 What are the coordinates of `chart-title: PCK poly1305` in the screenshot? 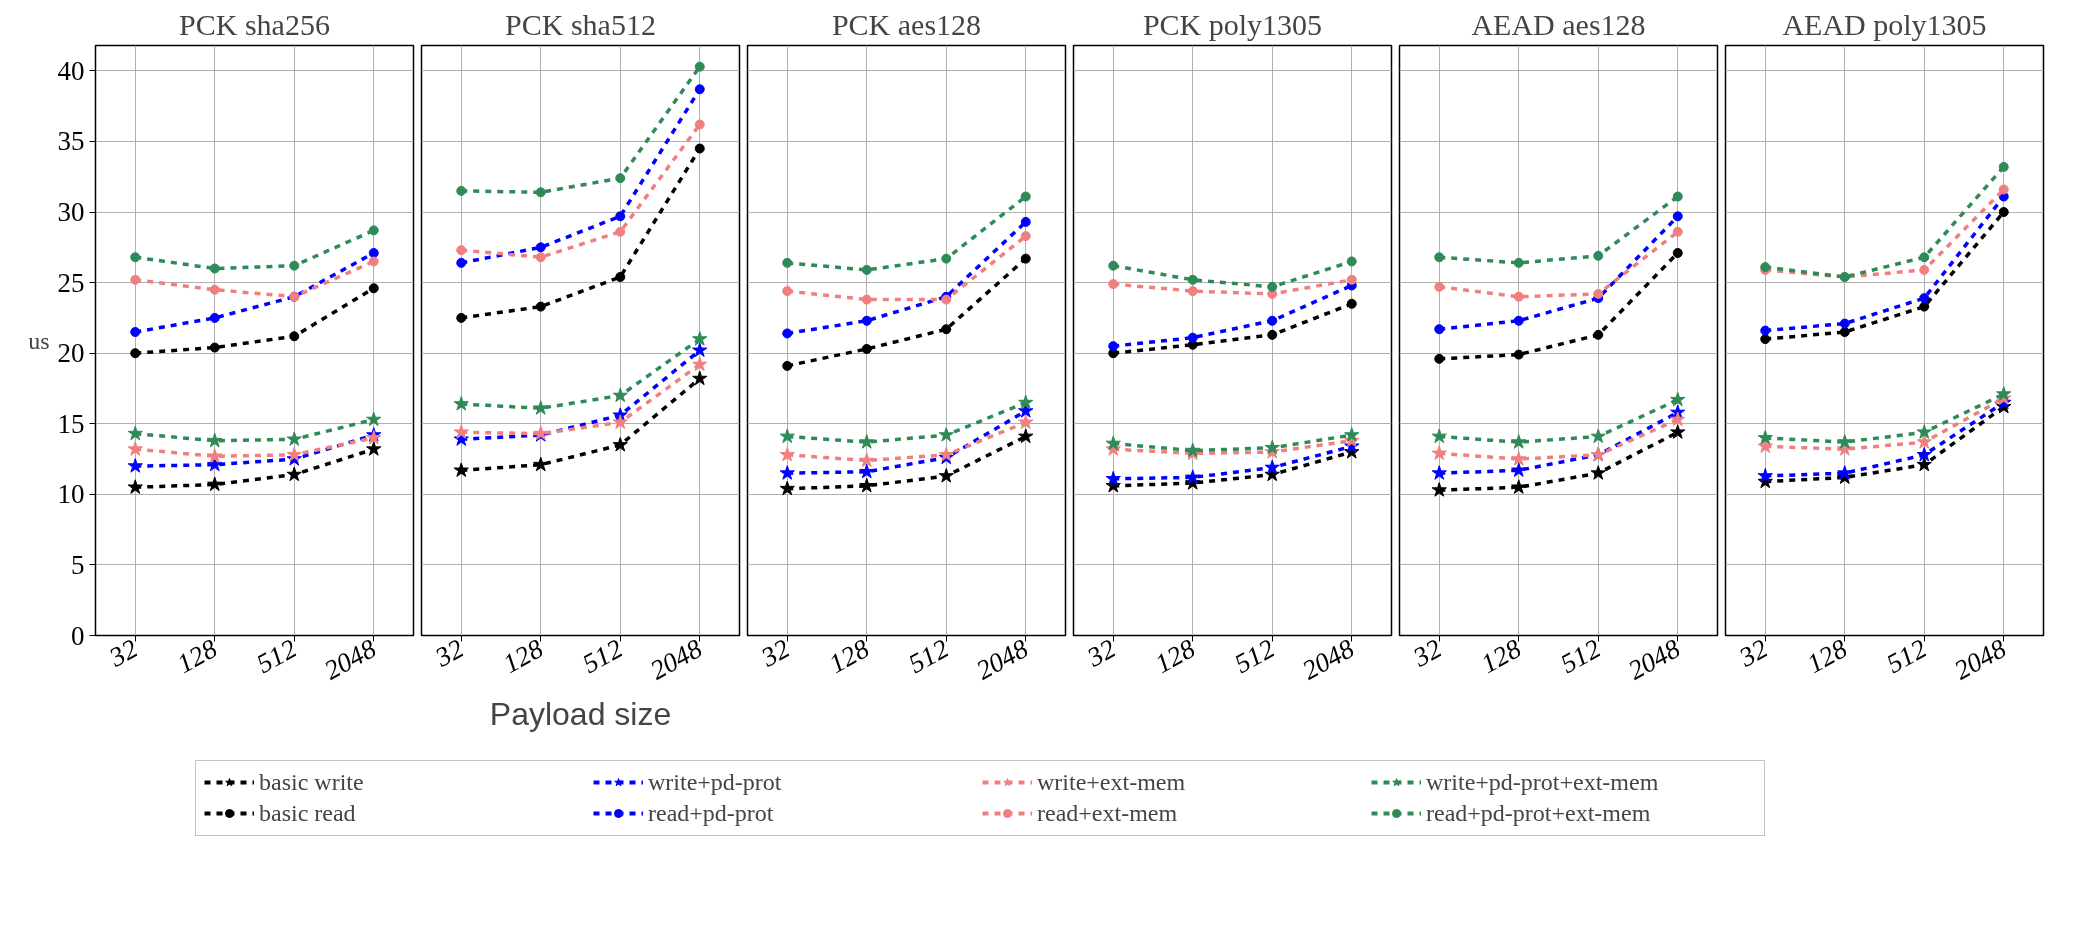 It's located at (1232, 24).